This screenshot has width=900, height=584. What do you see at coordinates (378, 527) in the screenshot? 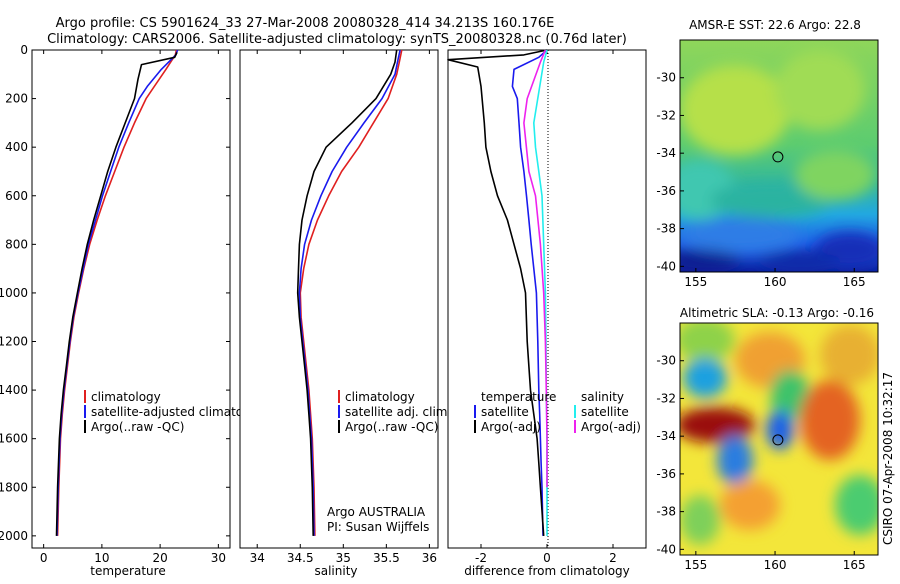
I see `credit-pi: PI: Susan Wijffels` at bounding box center [378, 527].